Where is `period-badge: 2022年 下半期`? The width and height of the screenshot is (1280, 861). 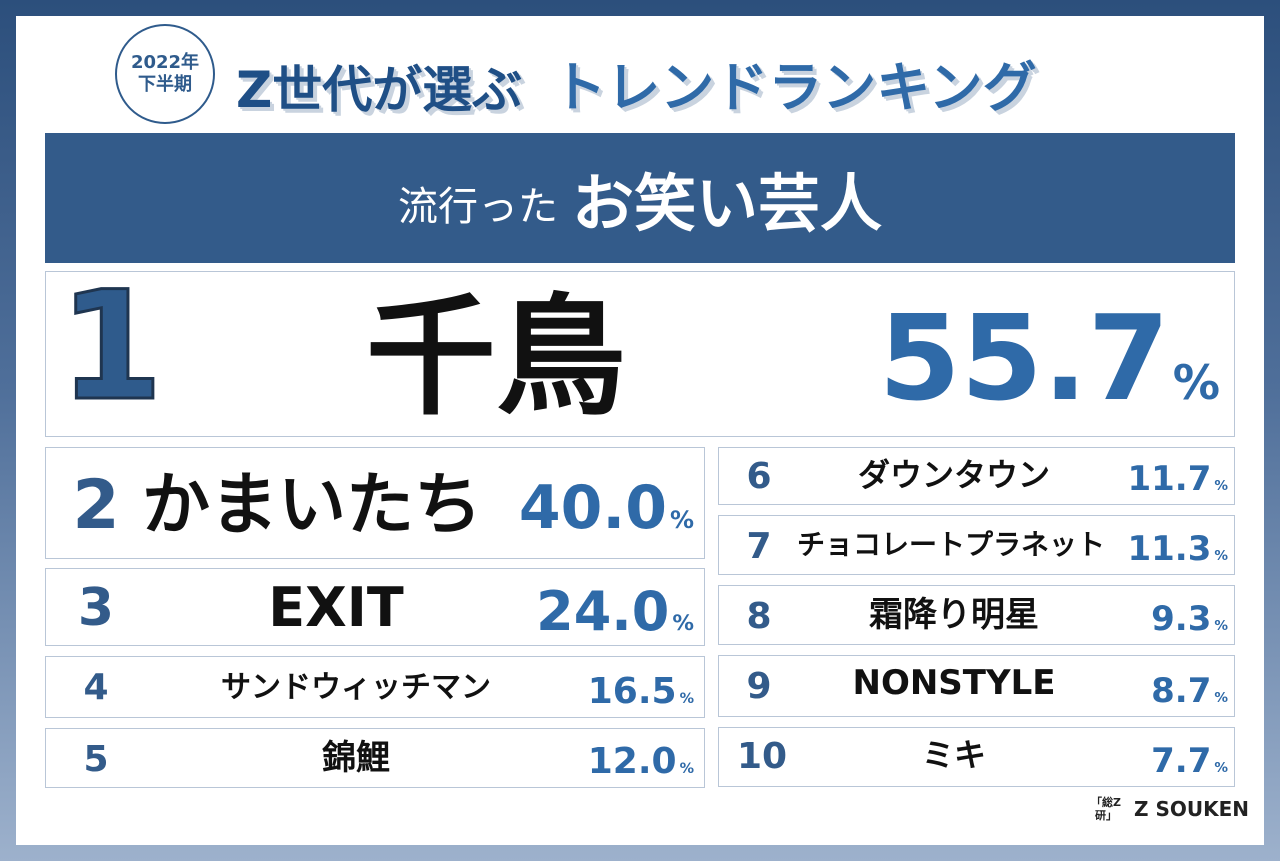 period-badge: 2022年 下半期 is located at coordinates (165, 74).